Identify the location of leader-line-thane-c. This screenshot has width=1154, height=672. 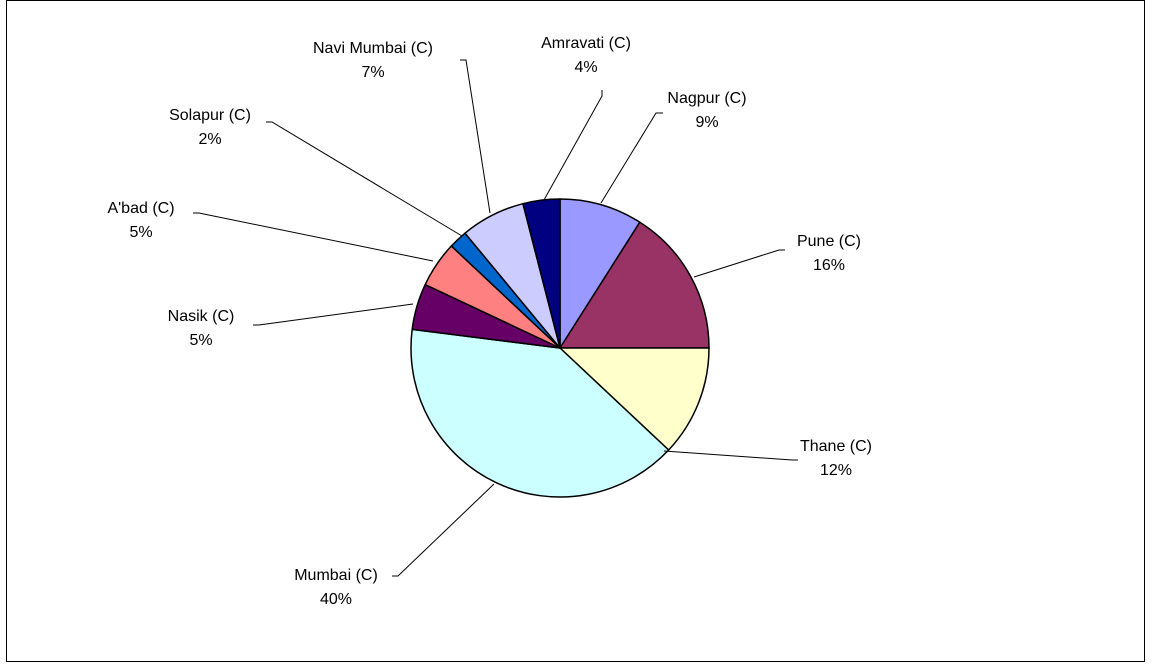
(730, 455).